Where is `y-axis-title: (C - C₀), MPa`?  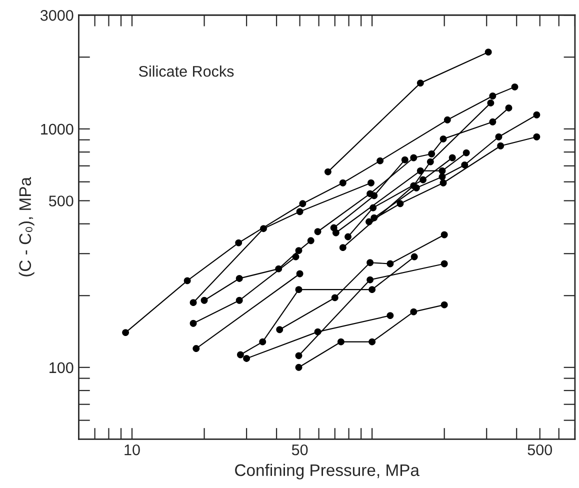
y-axis-title: (C - C₀), MPa is located at coordinates (26, 226).